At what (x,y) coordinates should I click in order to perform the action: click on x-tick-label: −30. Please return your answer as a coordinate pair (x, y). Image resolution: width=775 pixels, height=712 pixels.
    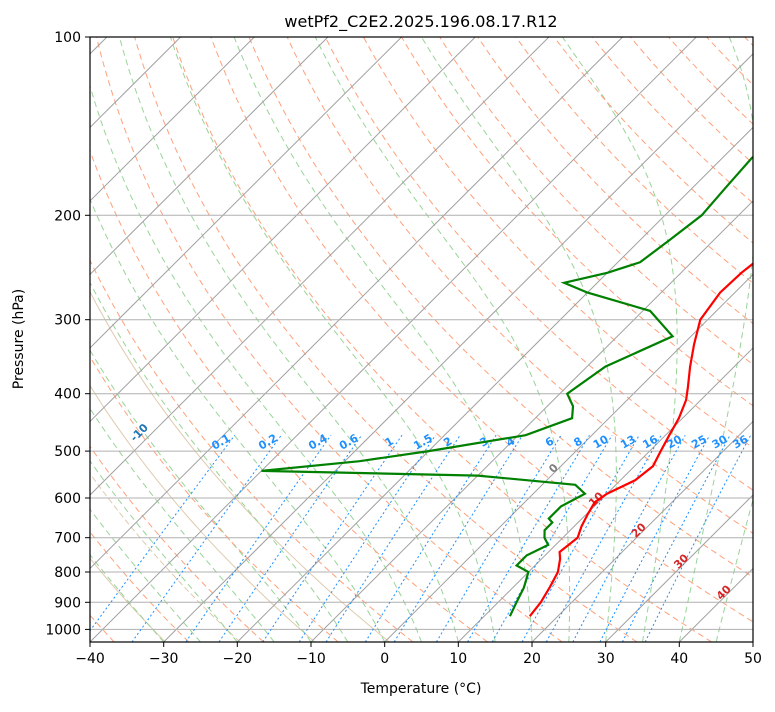
    Looking at the image, I should click on (164, 659).